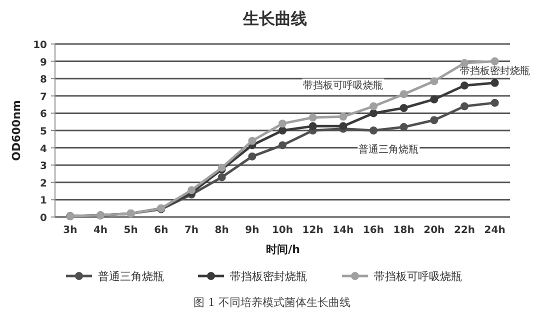 The height and width of the screenshot is (320, 544). Describe the element at coordinates (44, 80) in the screenshot. I see `y-tick-label: 8` at that location.